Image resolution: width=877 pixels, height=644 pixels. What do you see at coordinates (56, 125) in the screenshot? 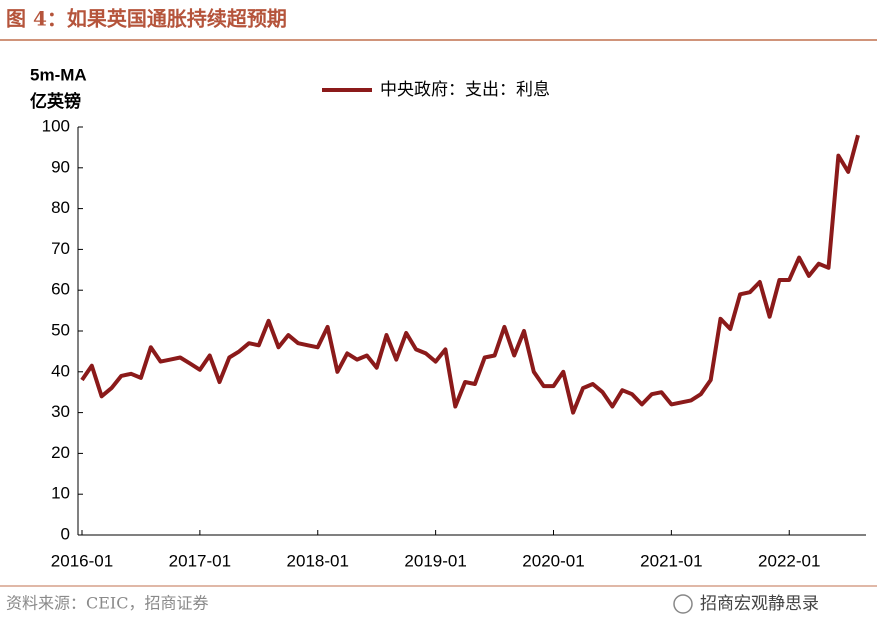
I see `y-tick-label: 100` at bounding box center [56, 125].